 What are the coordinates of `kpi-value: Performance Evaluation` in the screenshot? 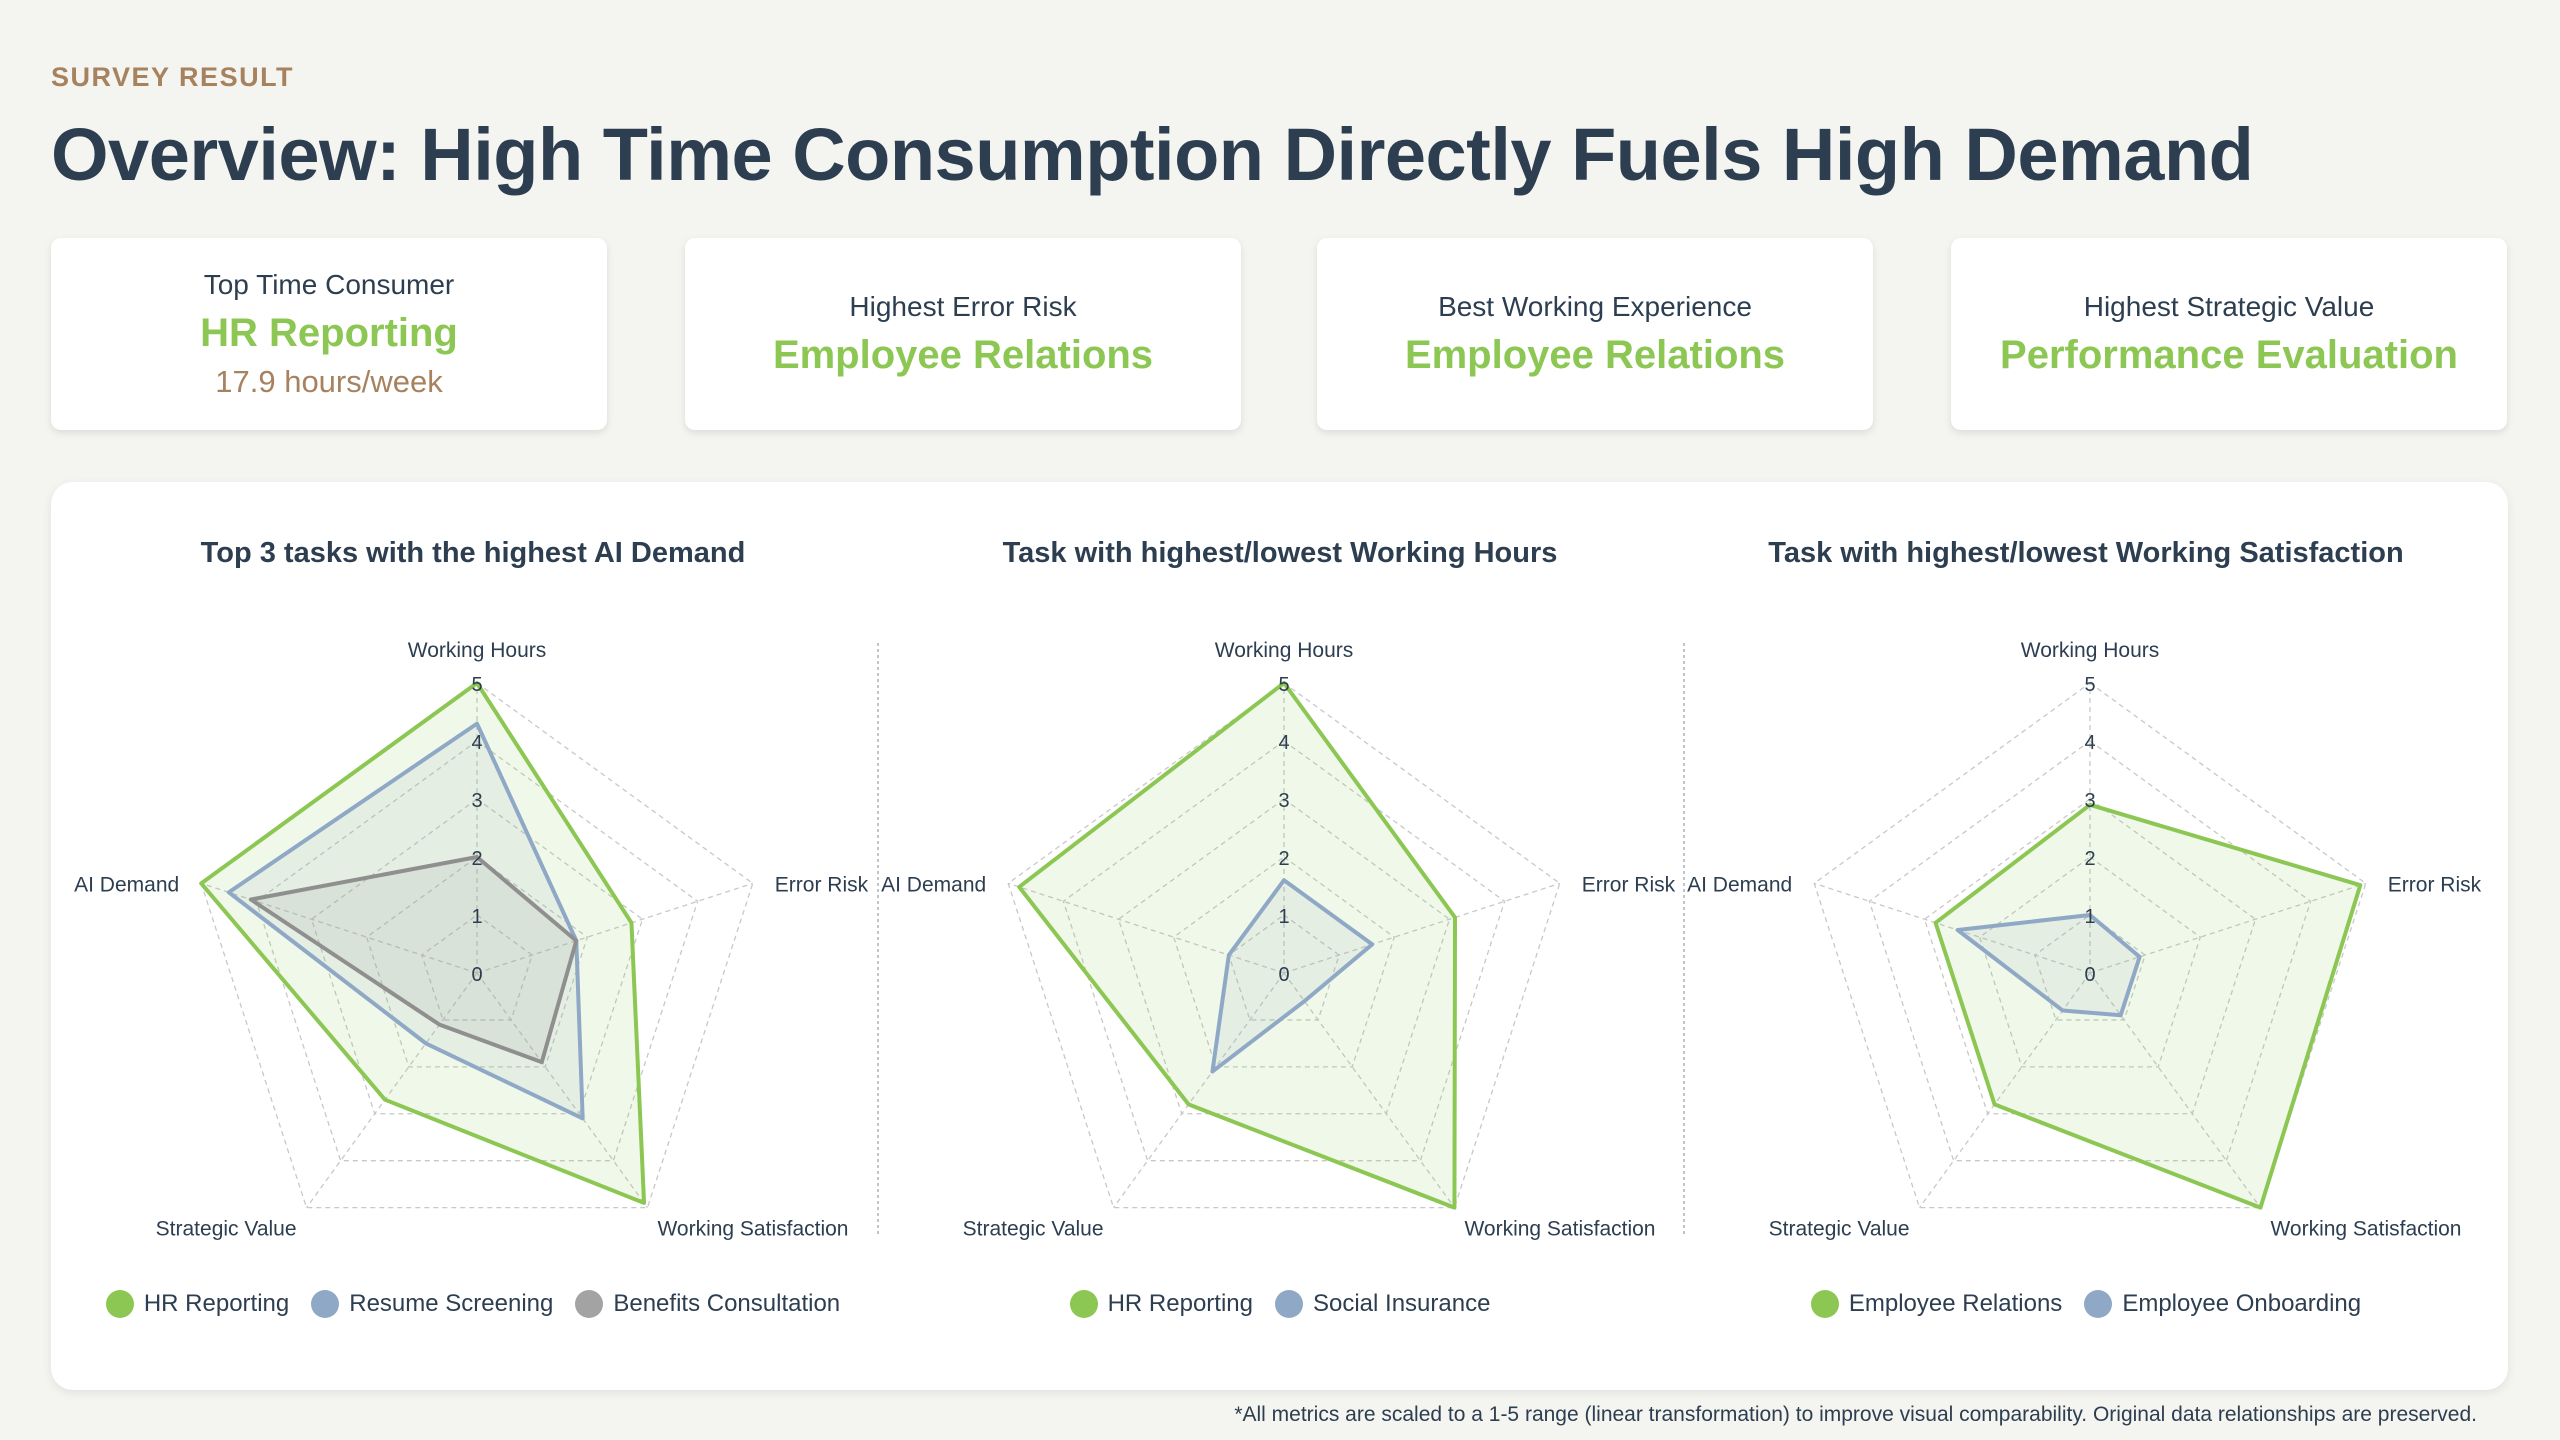 It's located at (2229, 354).